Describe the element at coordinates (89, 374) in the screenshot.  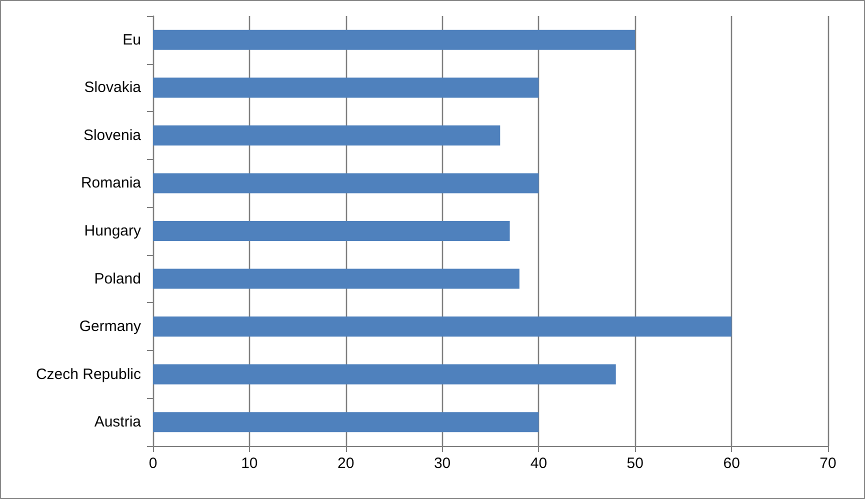
I see `y-tick-label: Czech Republic` at that location.